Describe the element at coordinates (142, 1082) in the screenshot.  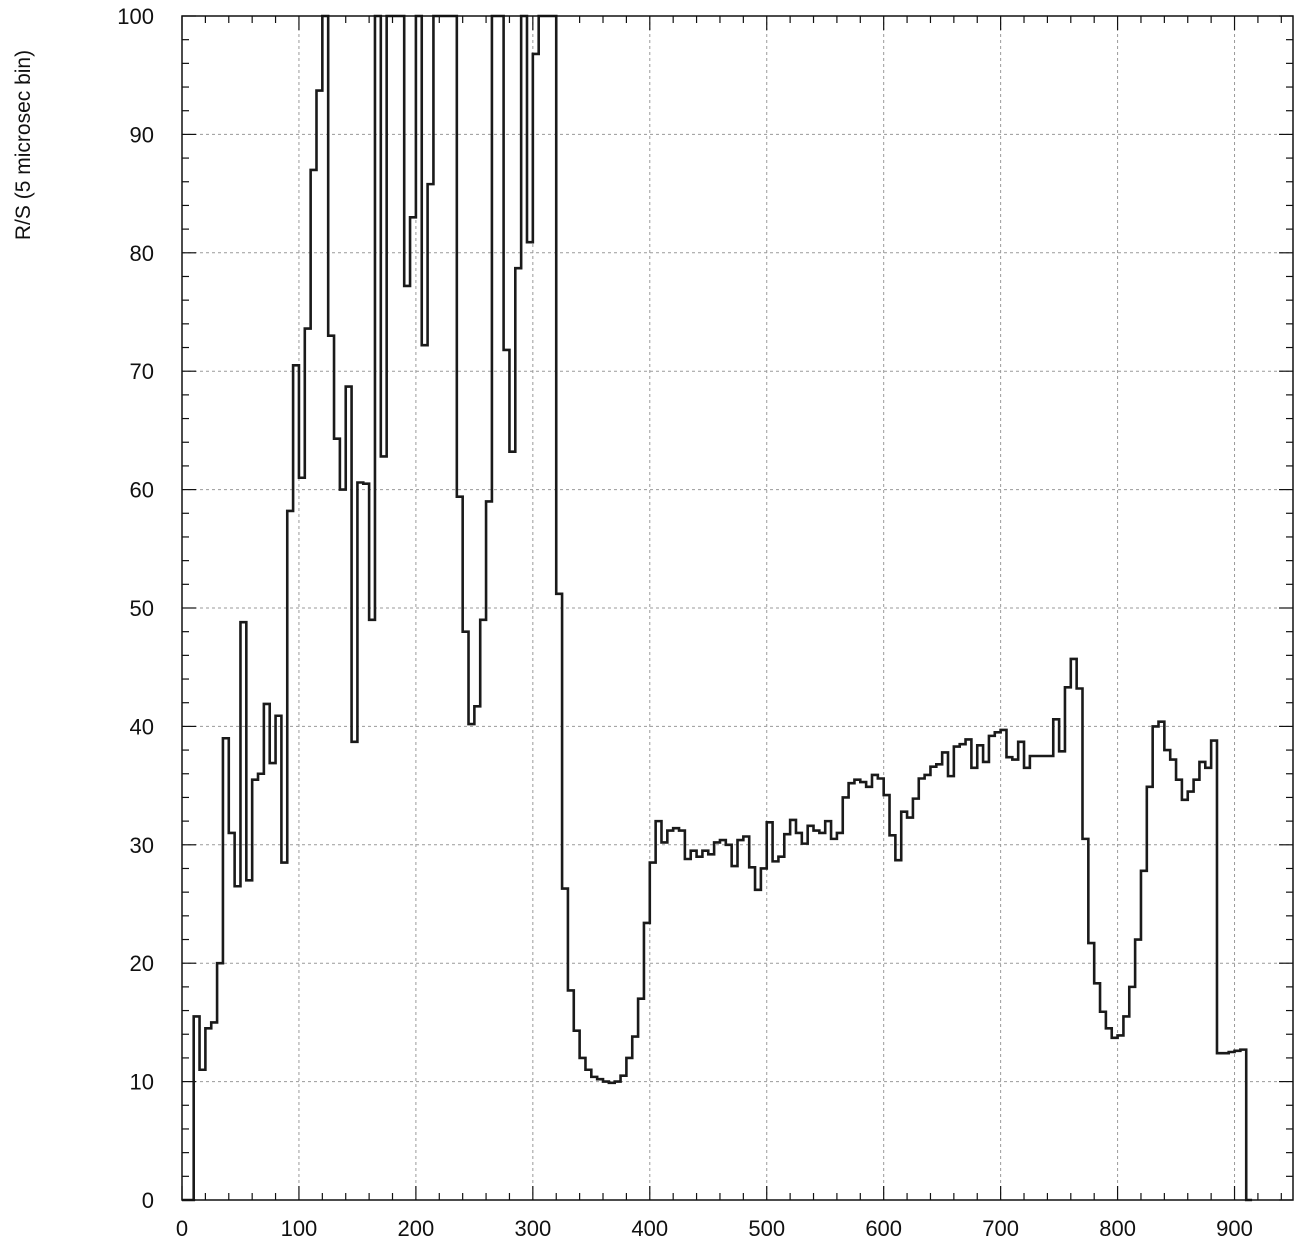
I see `y-tick-label: 10` at that location.